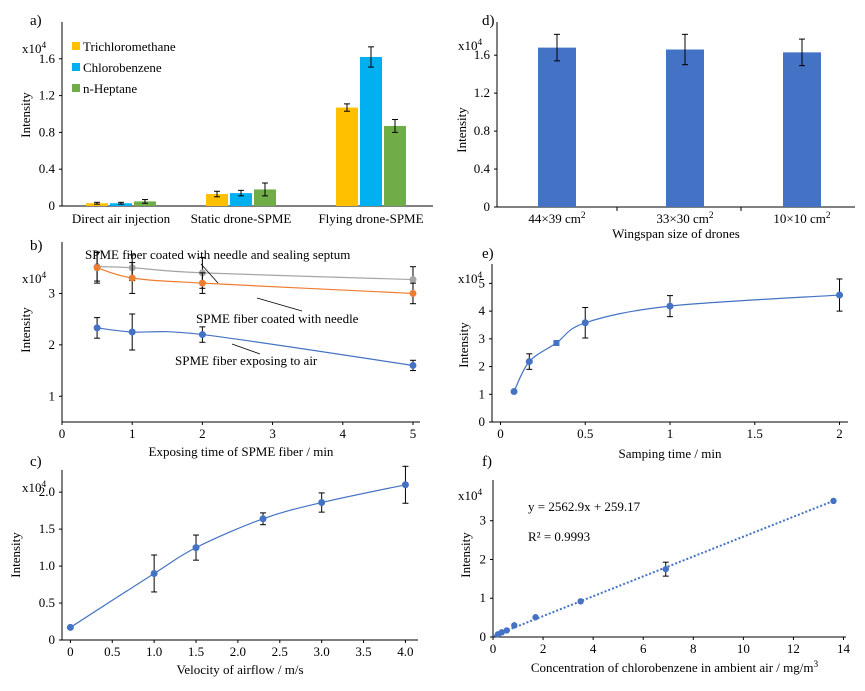 This screenshot has height=691, width=865. Describe the element at coordinates (482, 393) in the screenshot. I see `e-y-tick-label: 1` at that location.